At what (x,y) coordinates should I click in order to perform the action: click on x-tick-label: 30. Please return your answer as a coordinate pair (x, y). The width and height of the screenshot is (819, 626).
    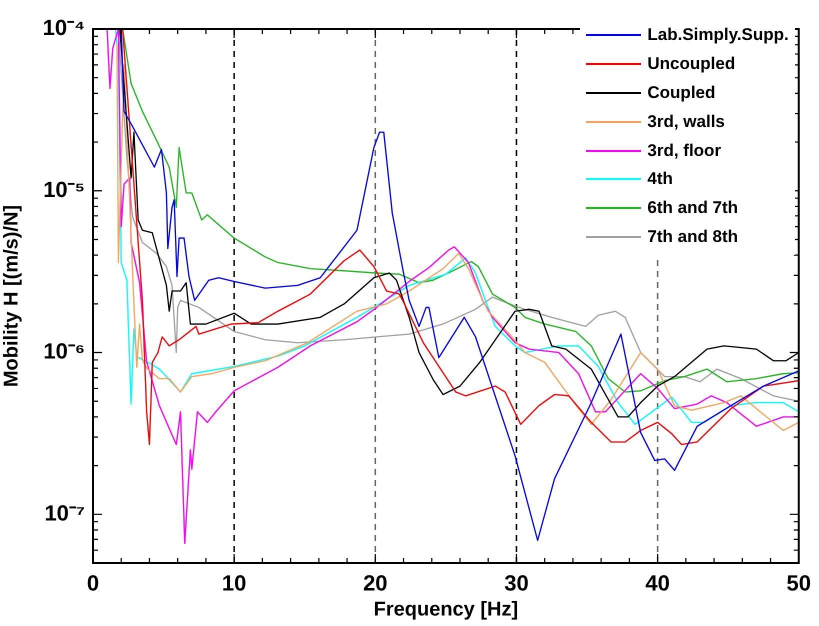
    Looking at the image, I should click on (516, 583).